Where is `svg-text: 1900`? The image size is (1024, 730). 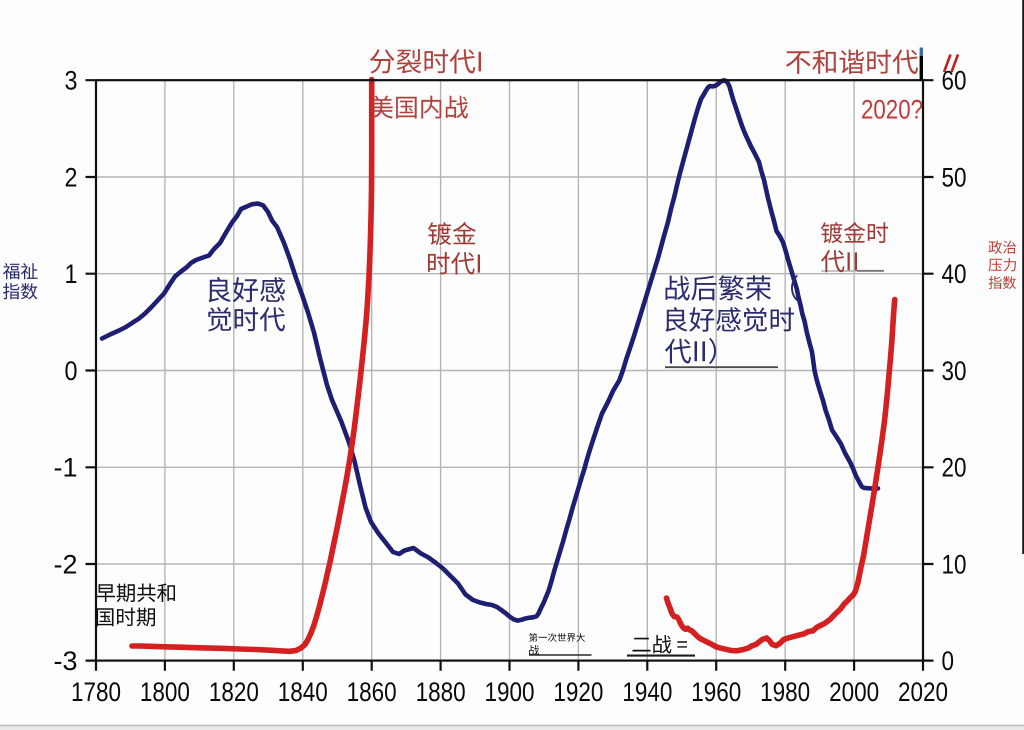
svg-text: 1900 is located at coordinates (510, 692).